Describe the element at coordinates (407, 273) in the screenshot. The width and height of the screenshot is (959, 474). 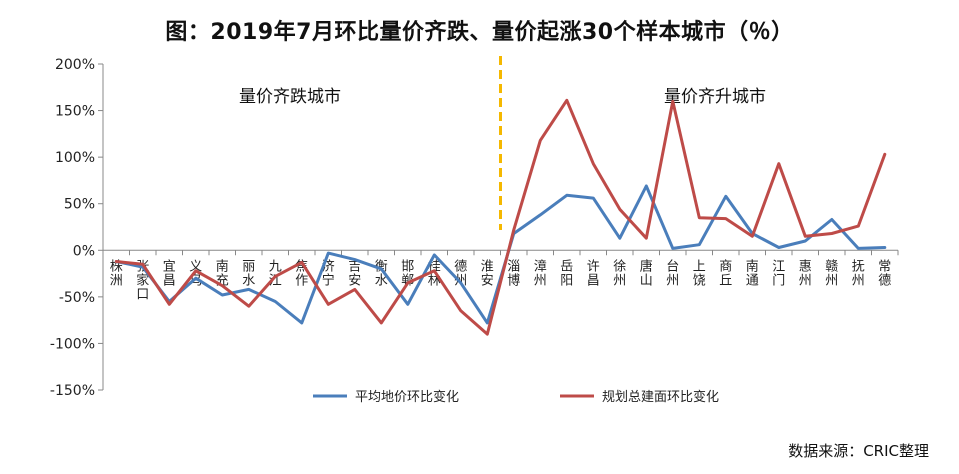
I see `x-tick-label: 邯郸` at that location.